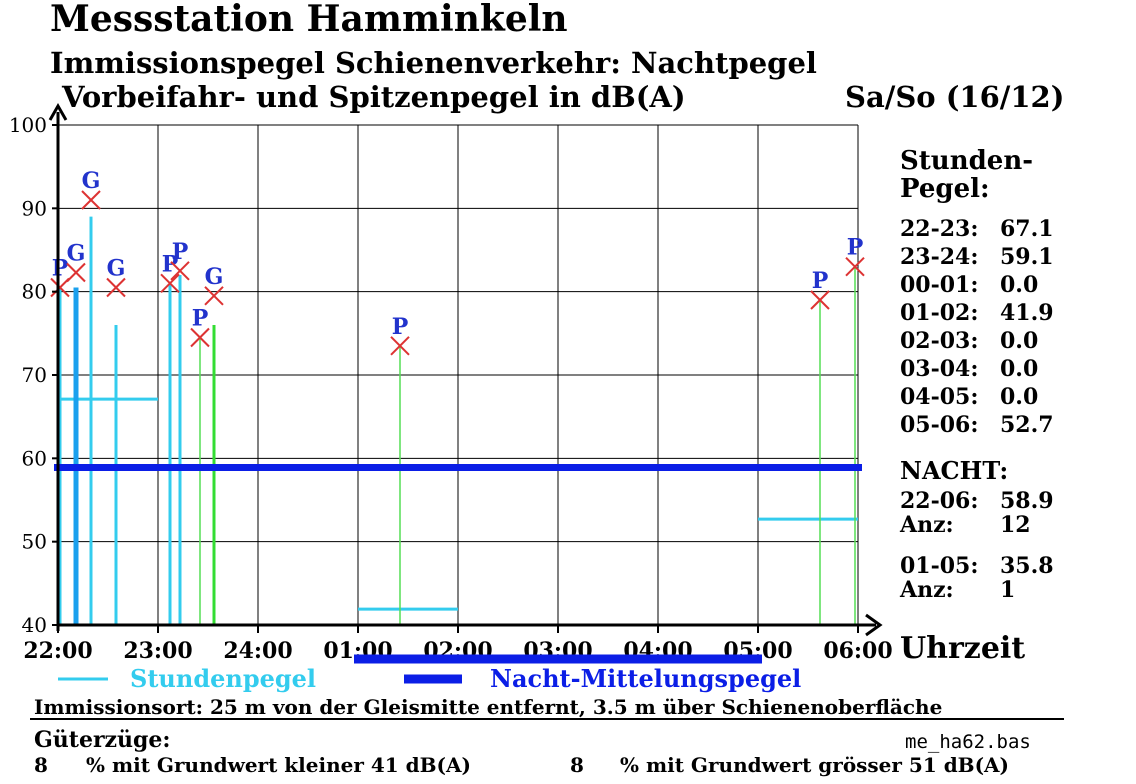 Image resolution: width=1136 pixels, height=784 pixels. I want to click on gueterzuege-label: Güterzüge:, so click(102, 740).